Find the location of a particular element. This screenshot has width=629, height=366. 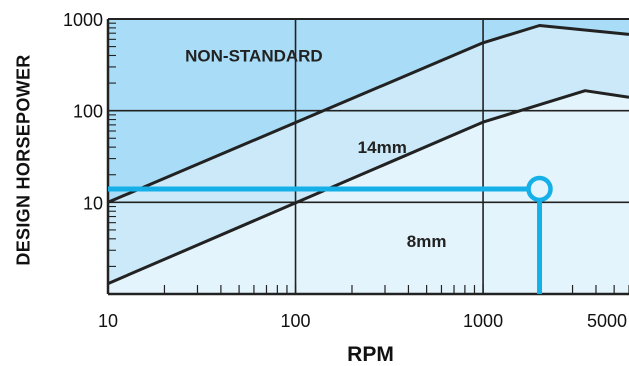

8mm-label: 8mm is located at coordinates (427, 241).